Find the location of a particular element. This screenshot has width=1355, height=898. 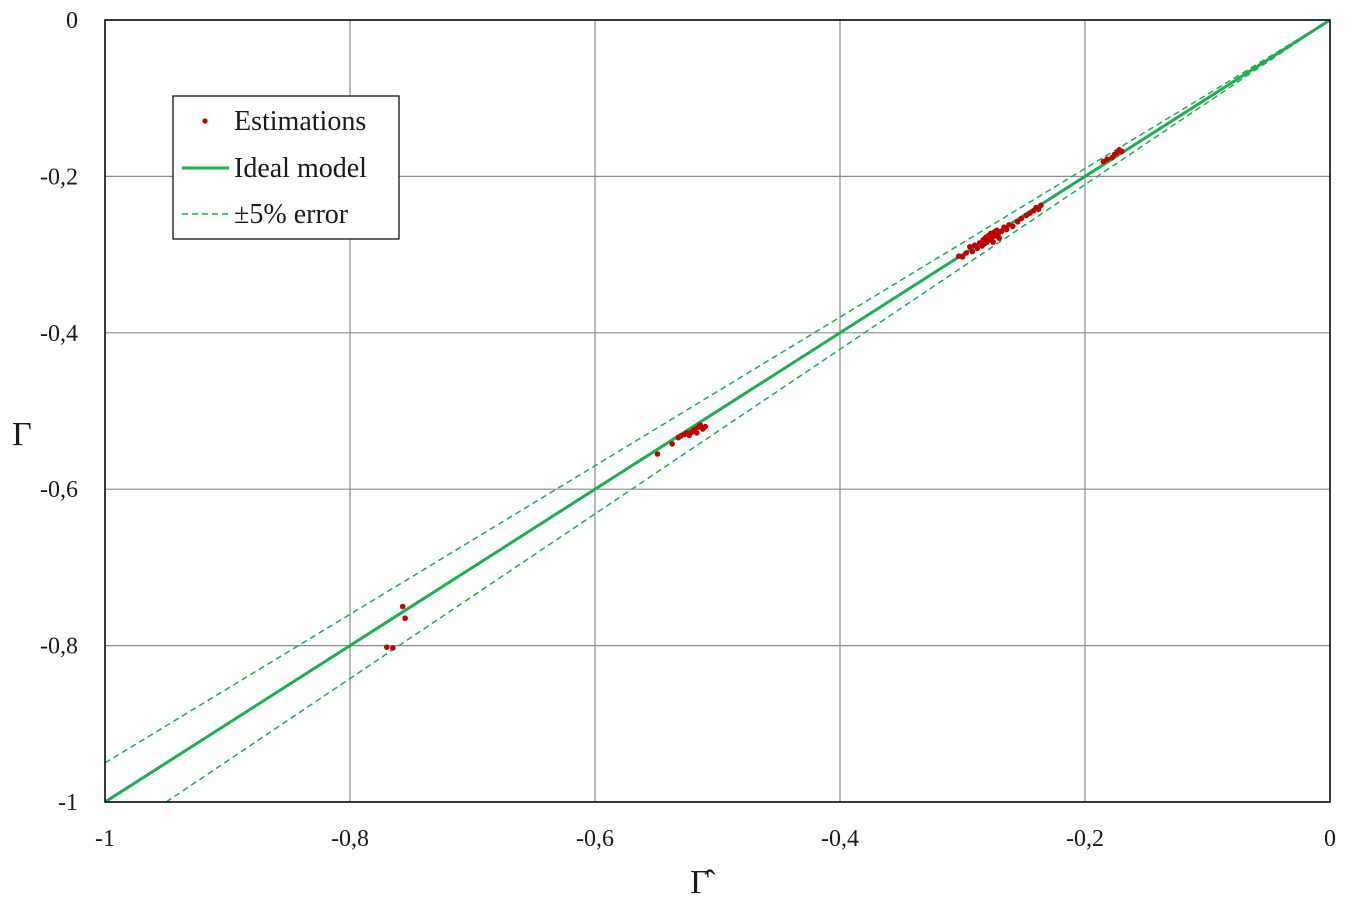

x-axis-label: Γ̂ is located at coordinates (703, 881).